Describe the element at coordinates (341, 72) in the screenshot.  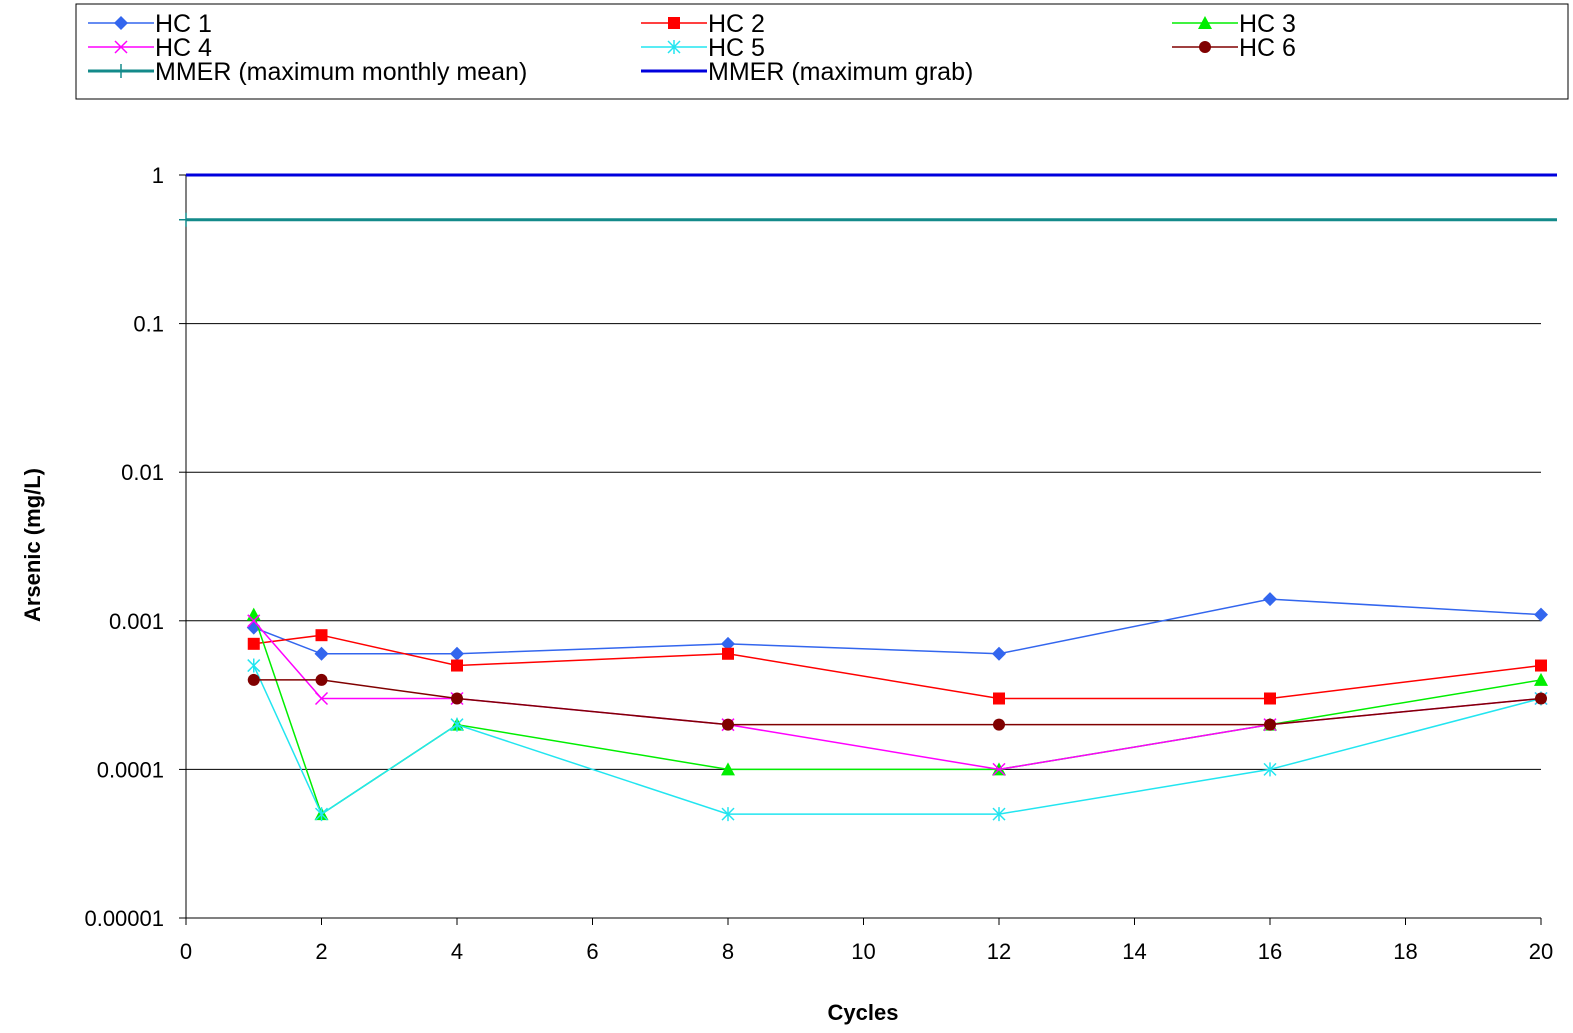
I see `legend-label: MMER (maximum monthly mean)` at that location.